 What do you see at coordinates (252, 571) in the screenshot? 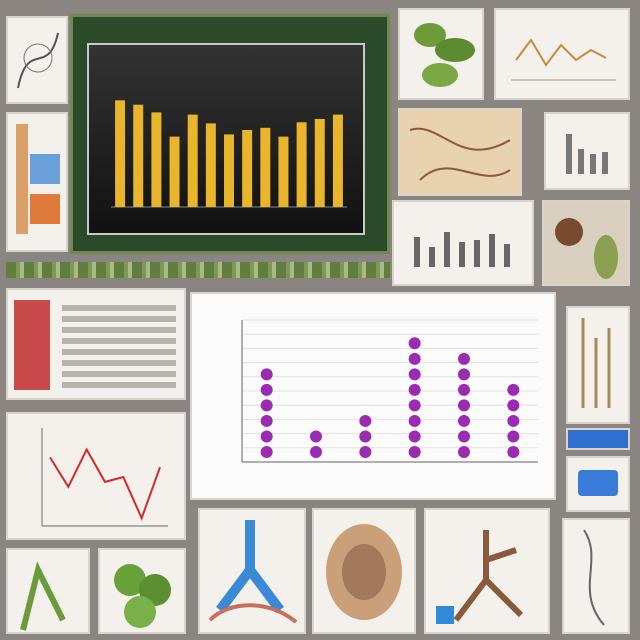
I see `anatomy-illustration-thumbnail` at bounding box center [252, 571].